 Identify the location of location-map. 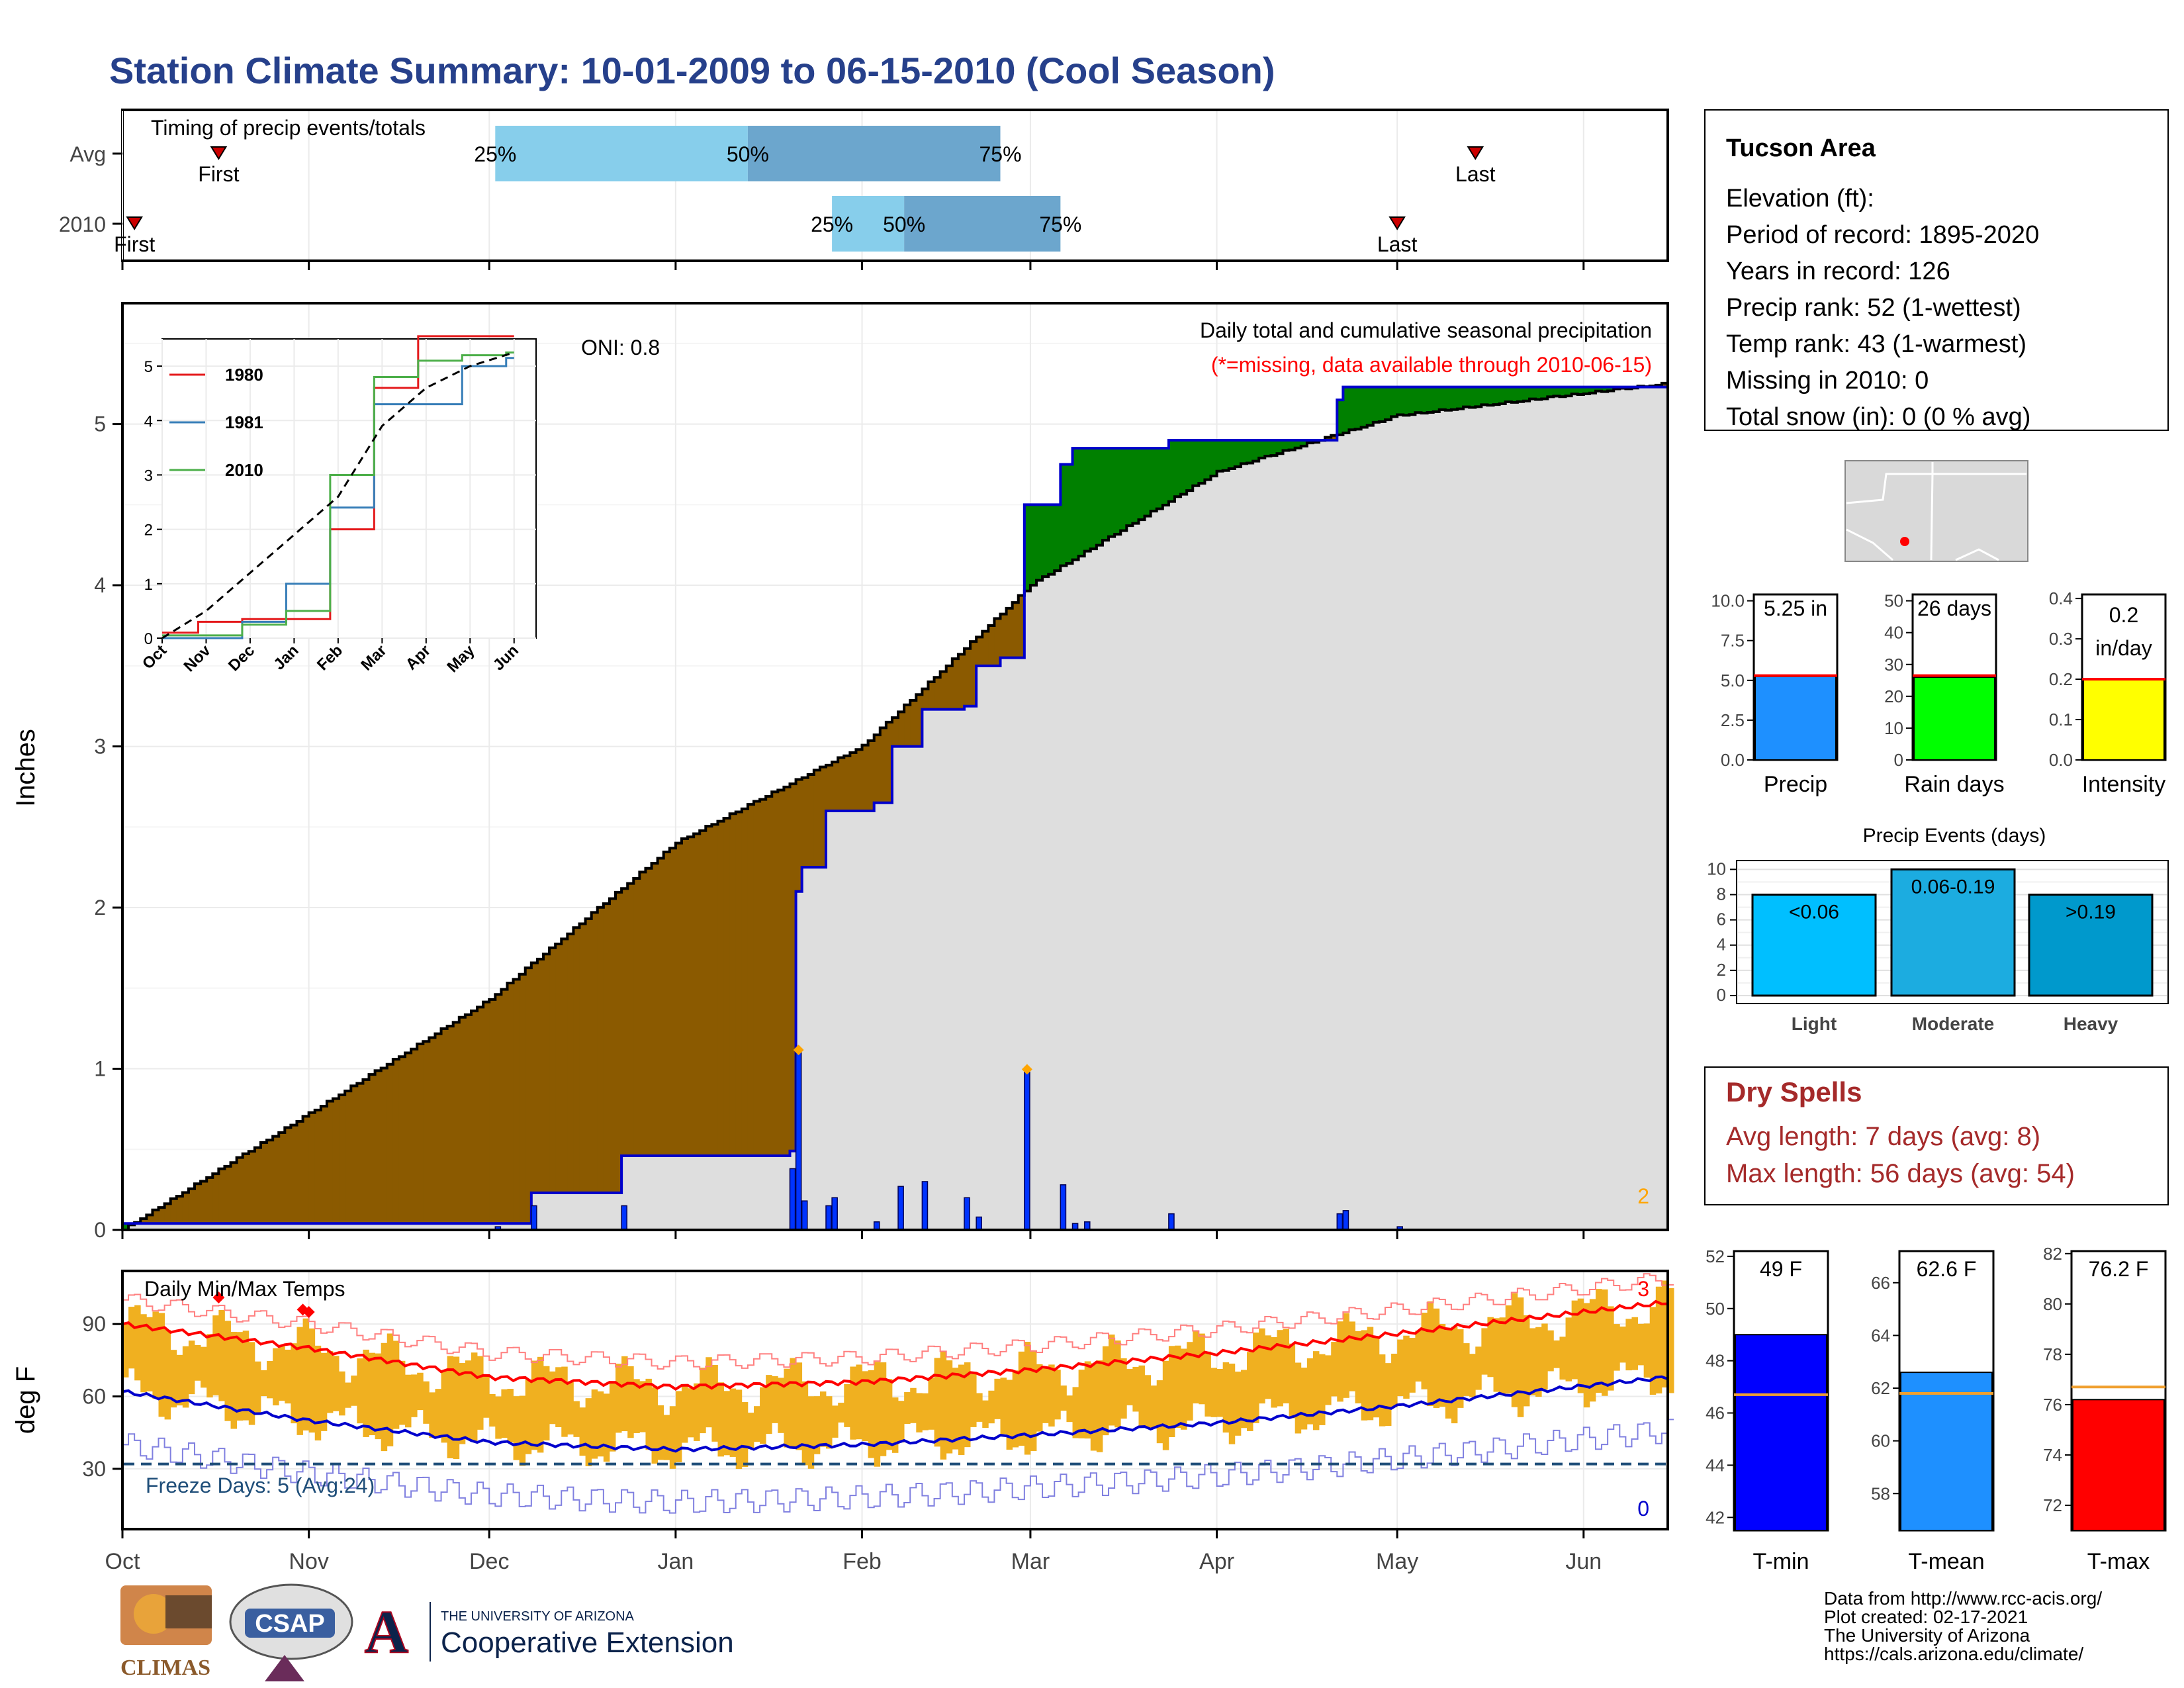
(1936, 511).